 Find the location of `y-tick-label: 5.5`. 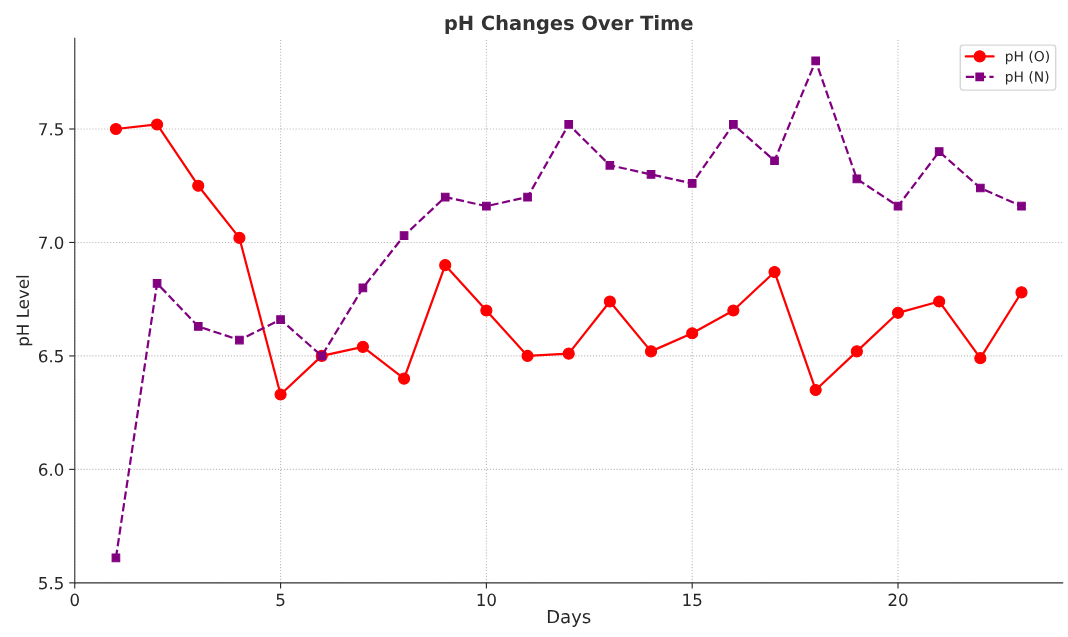

y-tick-label: 5.5 is located at coordinates (51, 583).